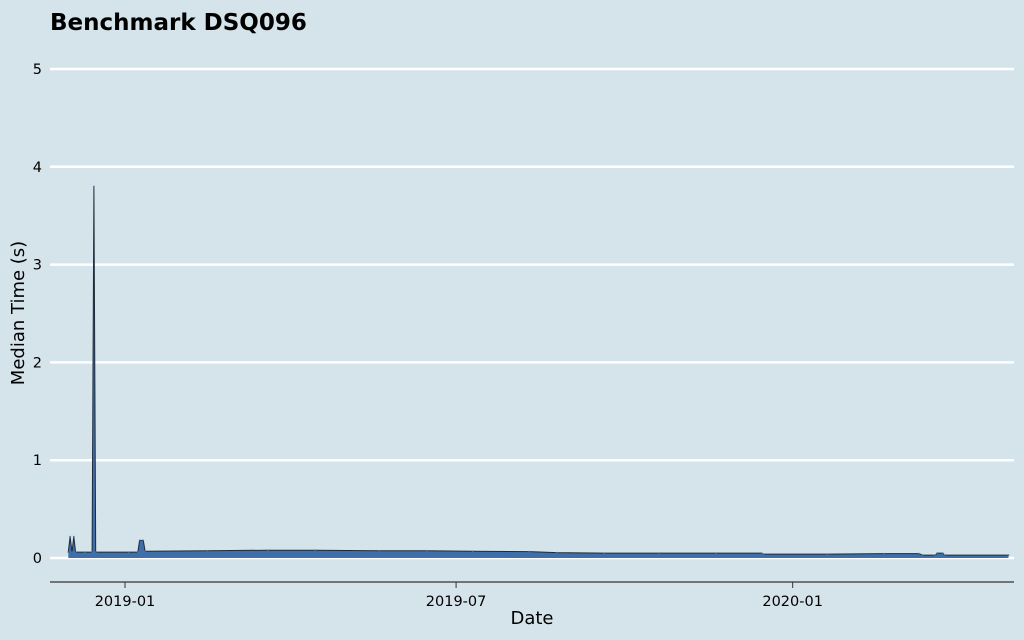 The width and height of the screenshot is (1024, 640). What do you see at coordinates (37, 168) in the screenshot?
I see `y-tick-label: 4` at bounding box center [37, 168].